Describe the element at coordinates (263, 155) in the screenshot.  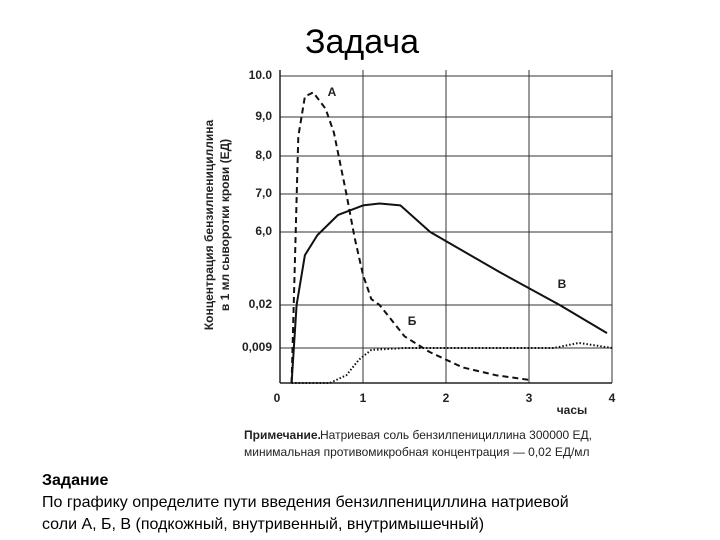
I see `y-tick-label: 8,0` at that location.